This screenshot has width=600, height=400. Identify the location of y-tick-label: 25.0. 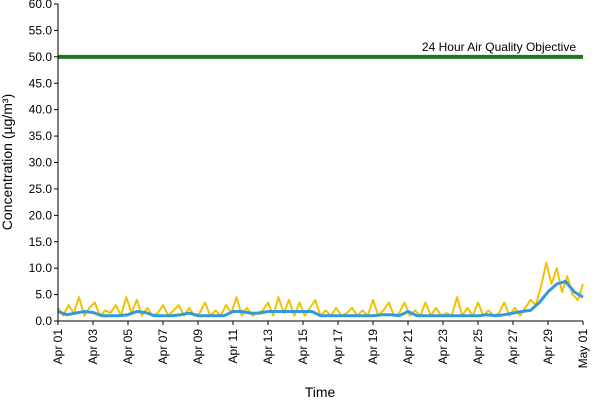
(41, 189).